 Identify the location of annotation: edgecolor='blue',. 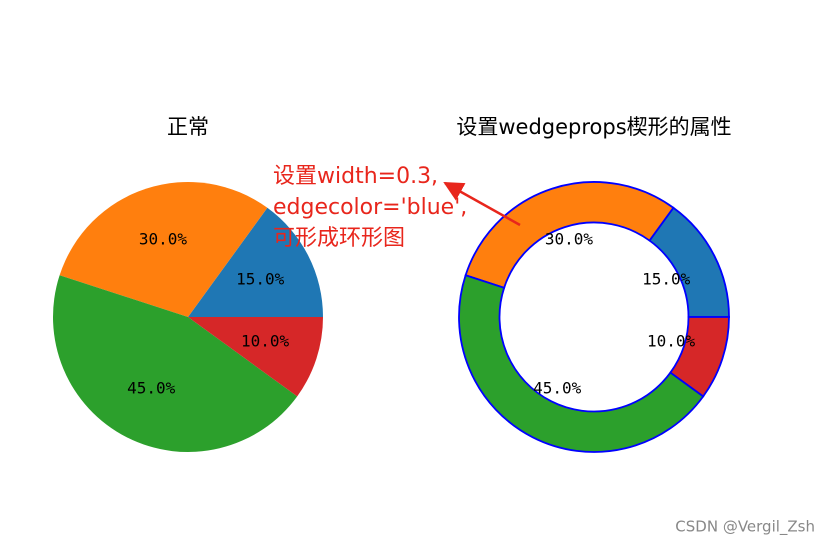
(370, 207).